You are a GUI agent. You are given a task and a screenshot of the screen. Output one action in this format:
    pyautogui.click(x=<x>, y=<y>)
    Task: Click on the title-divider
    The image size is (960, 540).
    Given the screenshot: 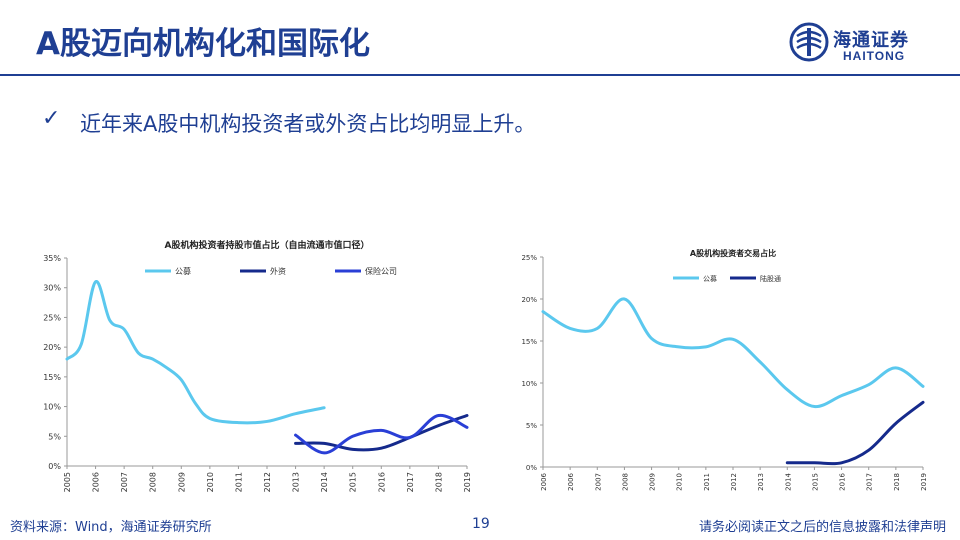 What is the action you would take?
    pyautogui.click(x=480, y=75)
    